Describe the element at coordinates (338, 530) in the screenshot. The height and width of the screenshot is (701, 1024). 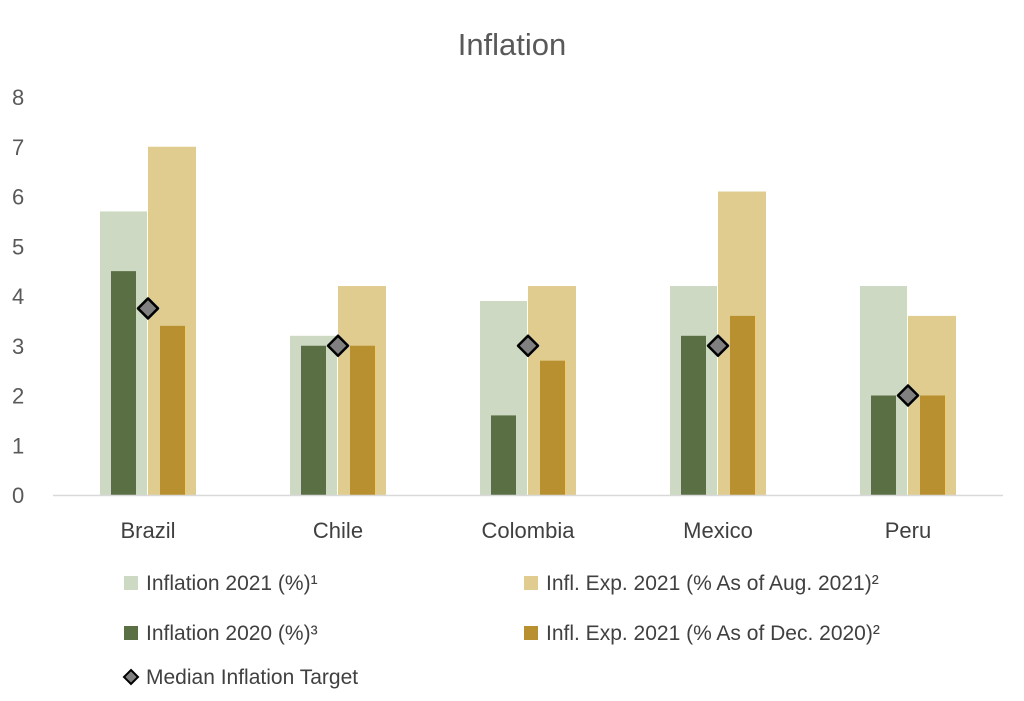
I see `category-label: Chile` at that location.